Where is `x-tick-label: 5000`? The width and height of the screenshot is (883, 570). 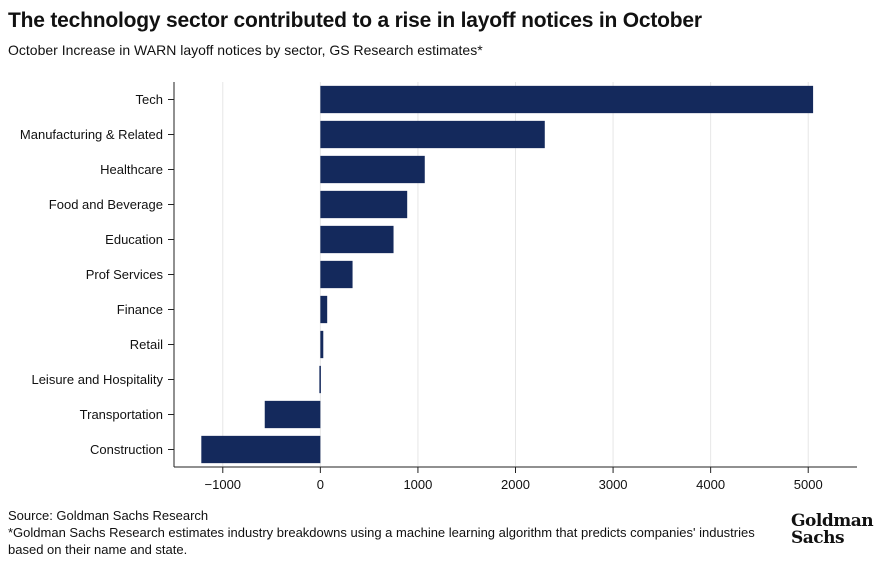
x-tick-label: 5000 is located at coordinates (808, 484).